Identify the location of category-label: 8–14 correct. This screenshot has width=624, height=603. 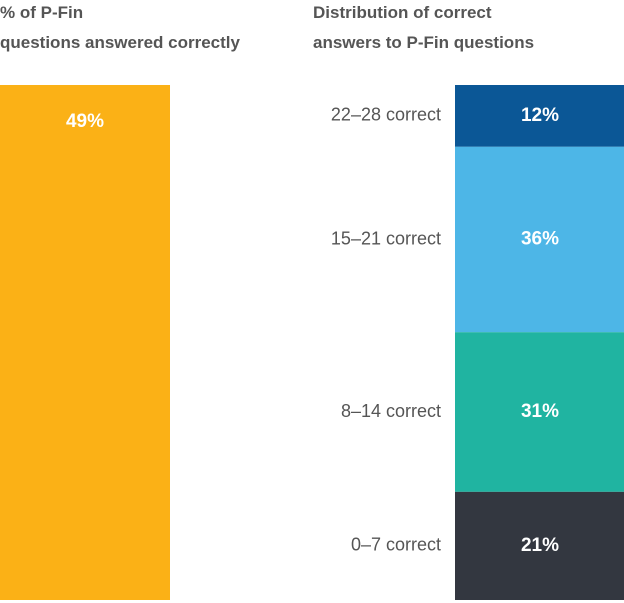
(391, 411).